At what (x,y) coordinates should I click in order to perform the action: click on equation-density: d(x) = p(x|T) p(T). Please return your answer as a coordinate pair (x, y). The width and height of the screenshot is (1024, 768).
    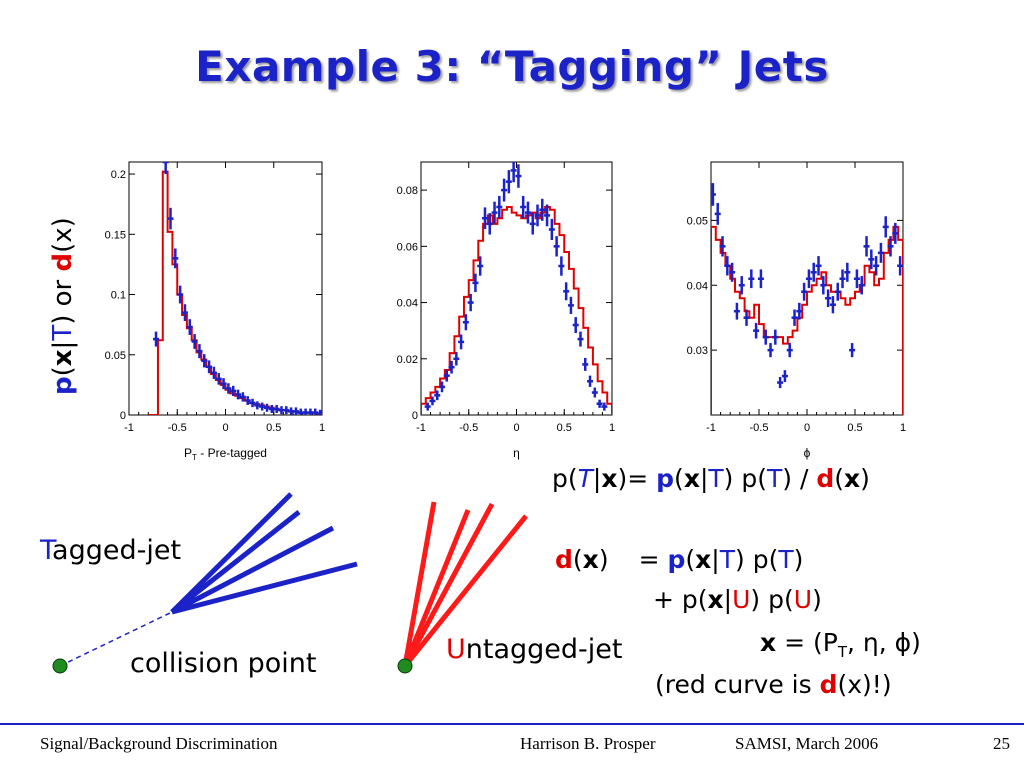
    Looking at the image, I should click on (679, 559).